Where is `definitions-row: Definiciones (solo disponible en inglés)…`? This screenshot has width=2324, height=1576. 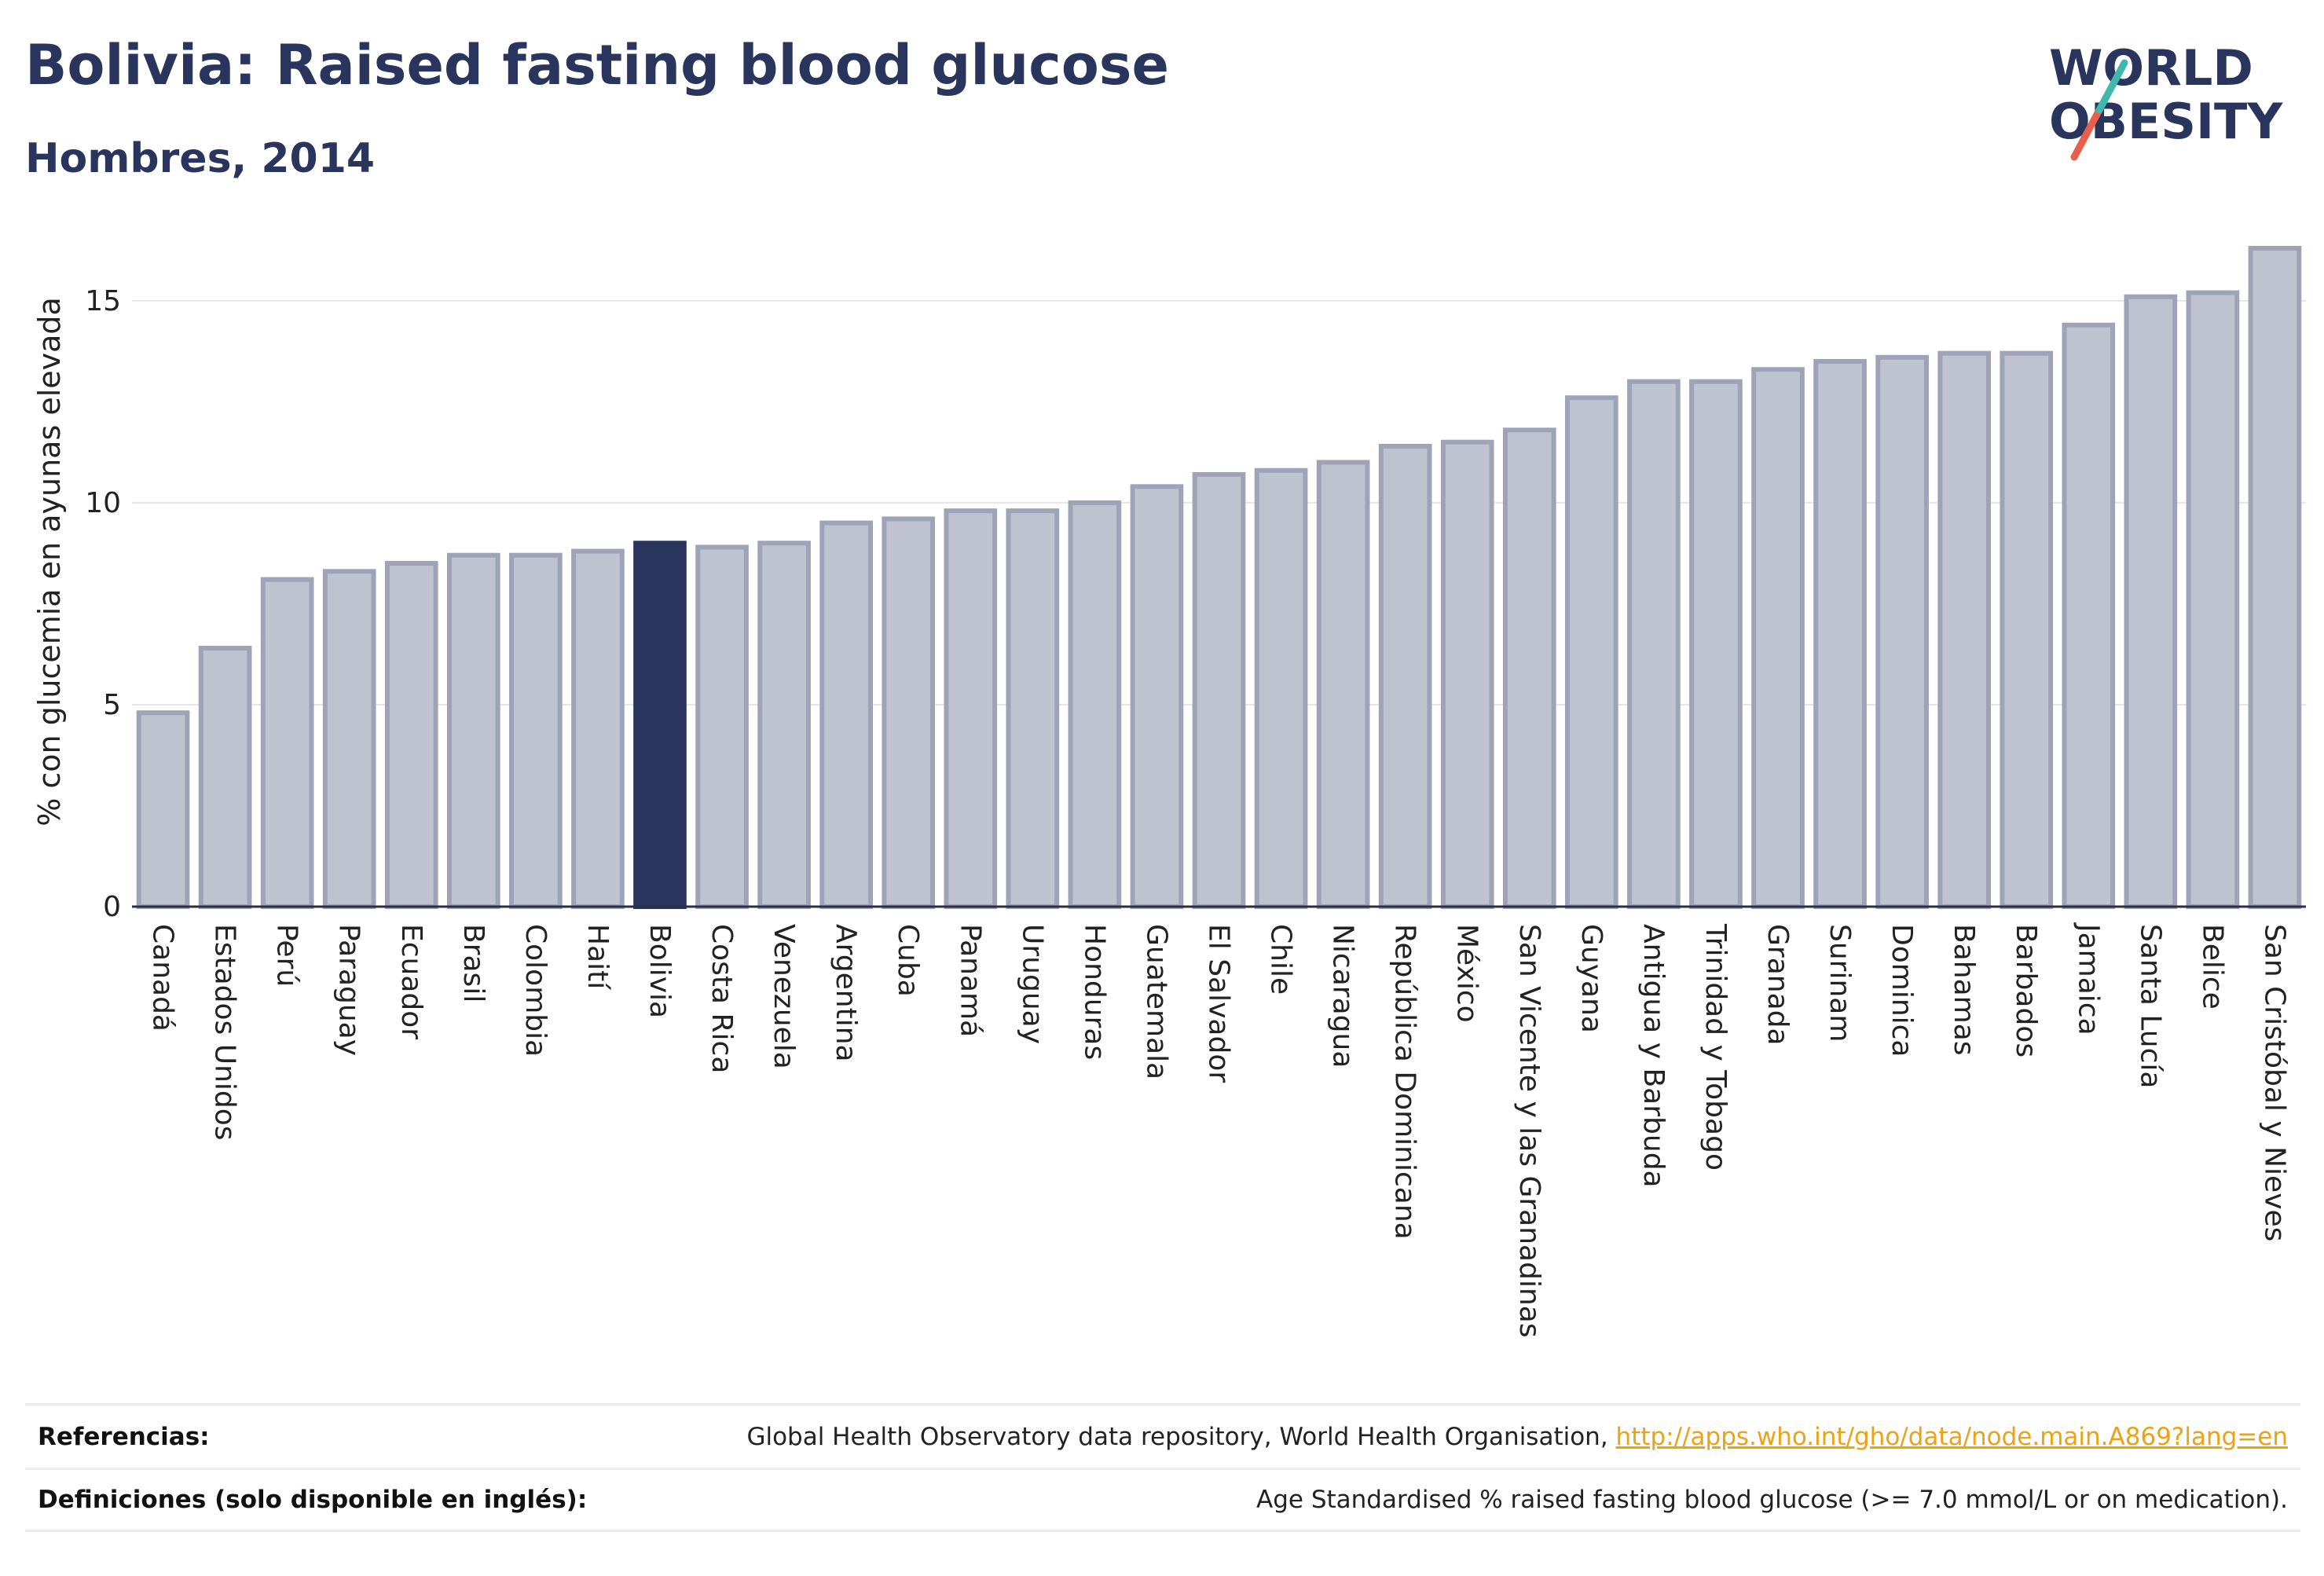 definitions-row: Definiciones (solo disponible en inglés)… is located at coordinates (1162, 1500).